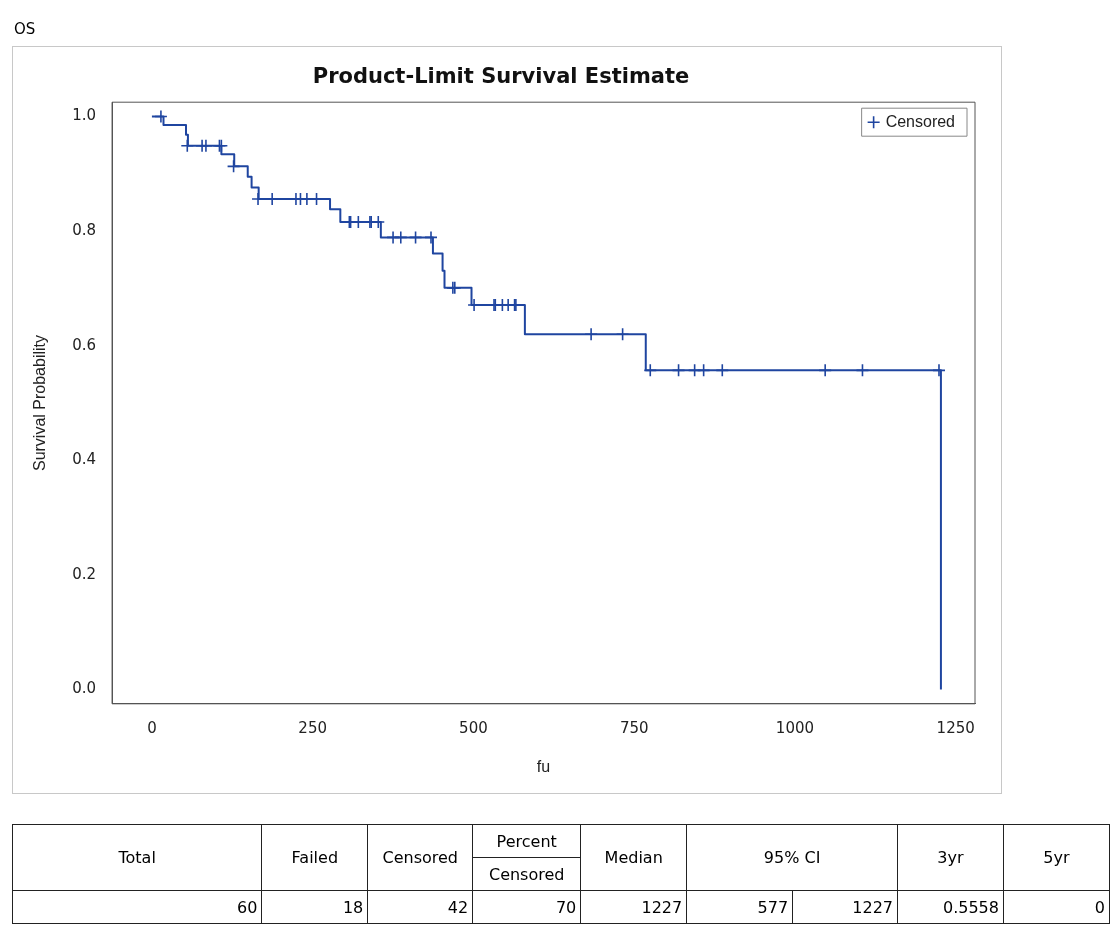 The height and width of the screenshot is (934, 1110). What do you see at coordinates (314, 857) in the screenshot?
I see `text: Failed` at bounding box center [314, 857].